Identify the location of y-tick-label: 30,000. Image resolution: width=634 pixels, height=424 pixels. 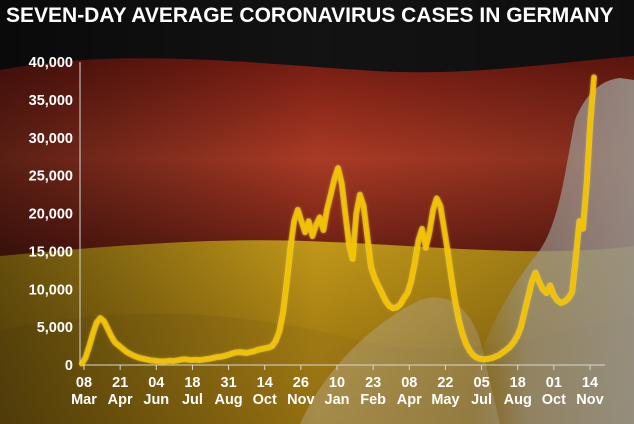
(51, 139).